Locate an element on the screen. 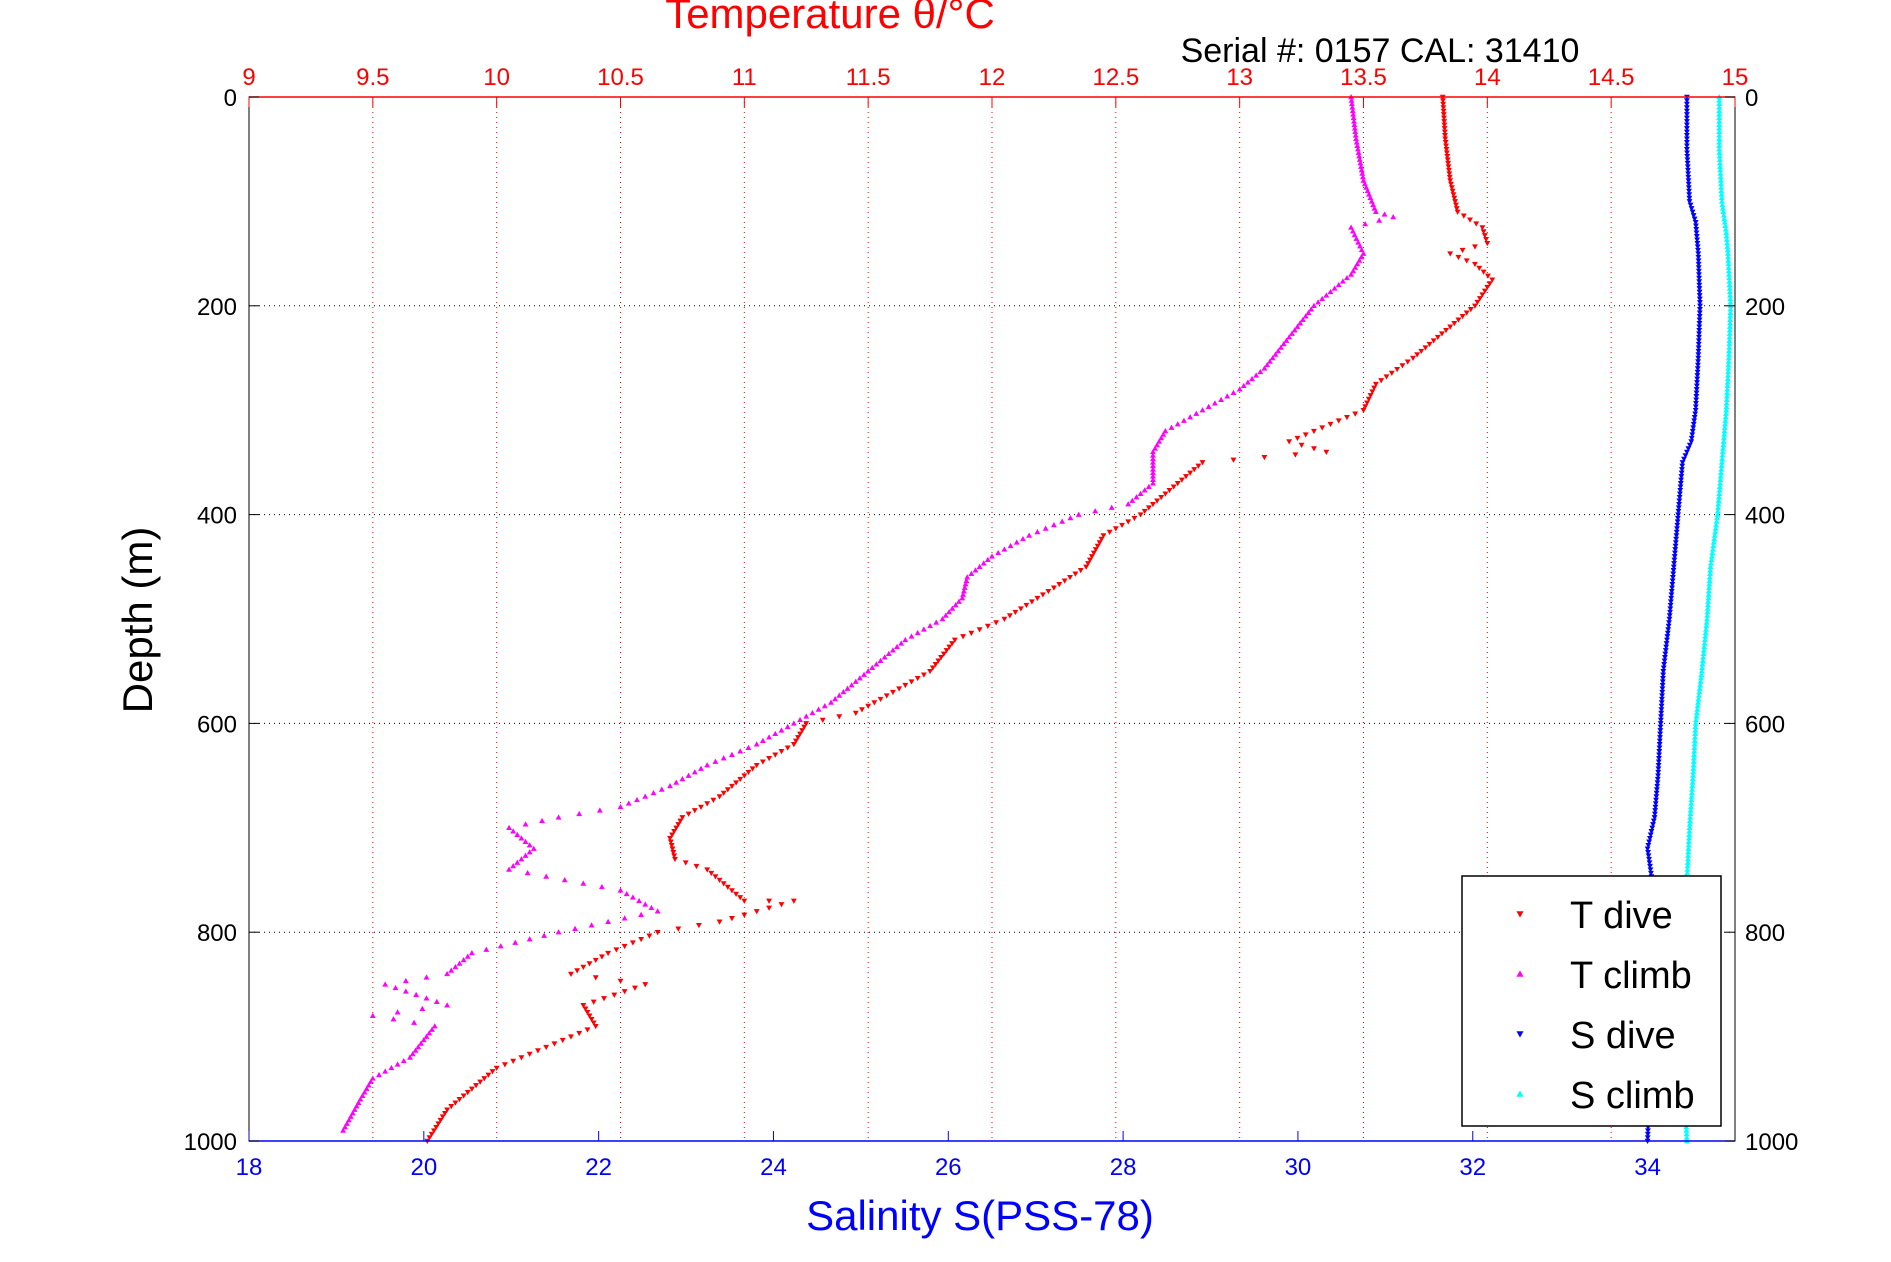 This screenshot has width=1891, height=1262. temperature-tick-label: 12.5 is located at coordinates (1115, 77).